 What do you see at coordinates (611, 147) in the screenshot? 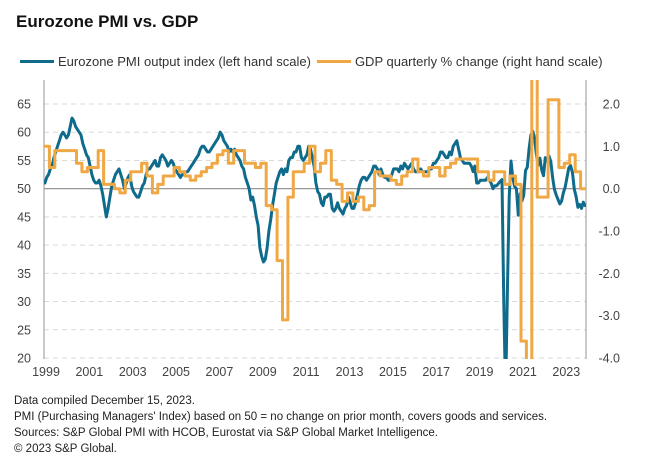
I see `right-tick-label: 1.0` at bounding box center [611, 147].